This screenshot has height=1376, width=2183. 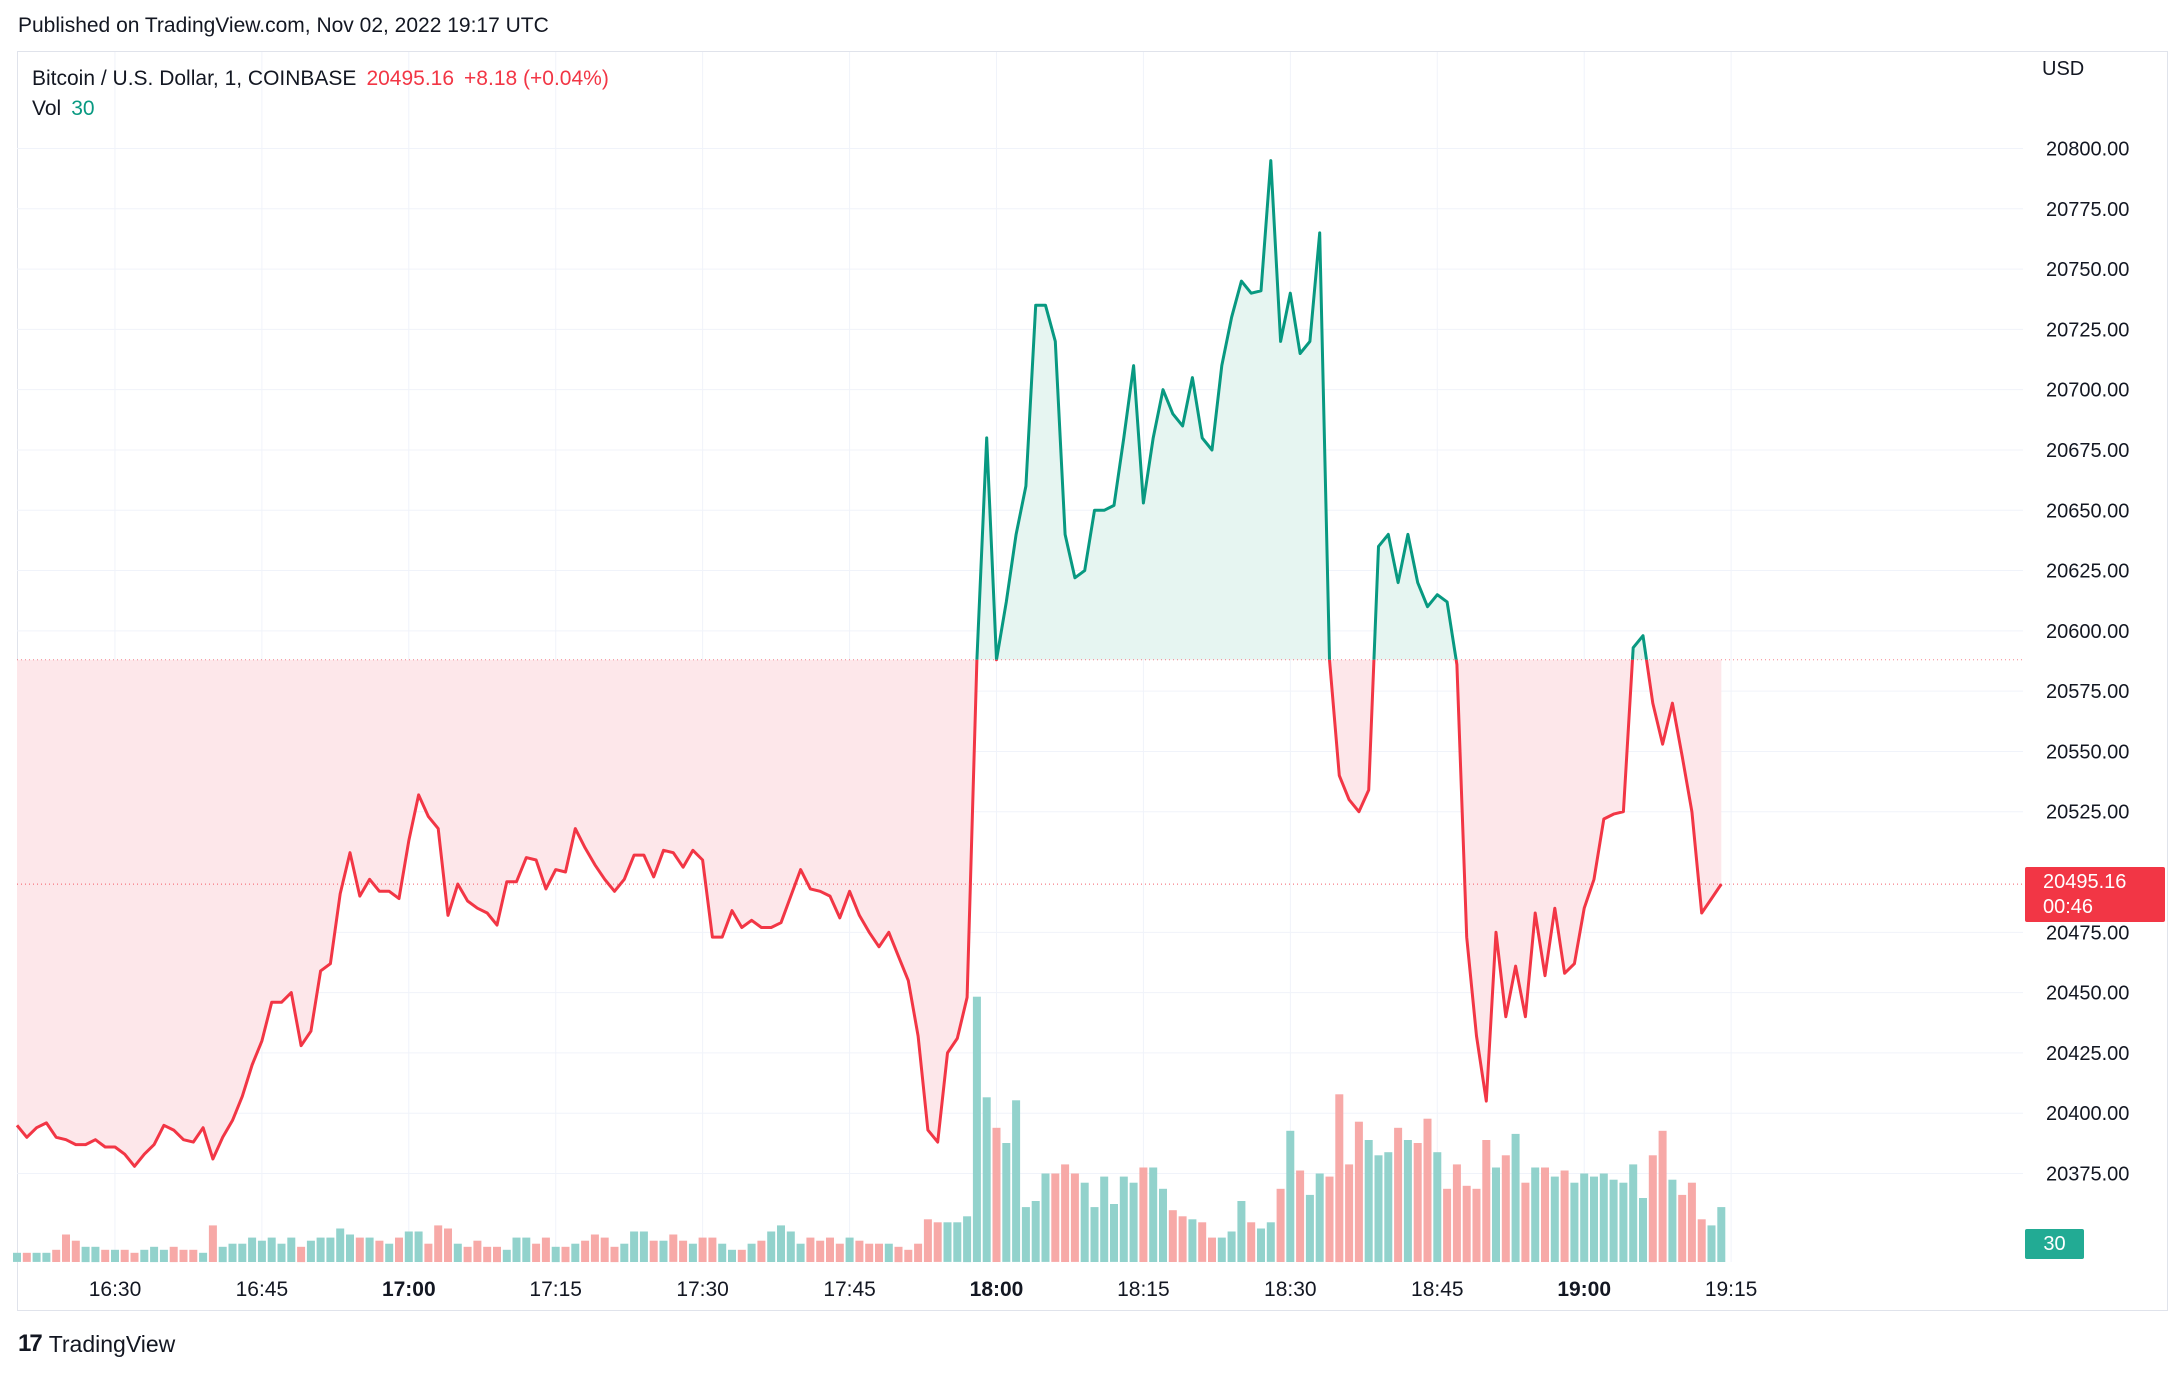 I want to click on y-tick-label: 20650.00, so click(x=2087, y=511).